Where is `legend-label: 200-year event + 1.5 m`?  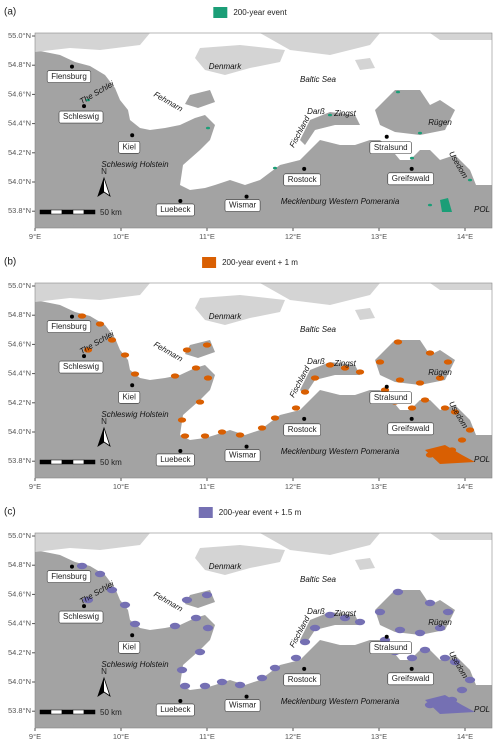
legend-label: 200-year event + 1.5 m is located at coordinates (260, 512).